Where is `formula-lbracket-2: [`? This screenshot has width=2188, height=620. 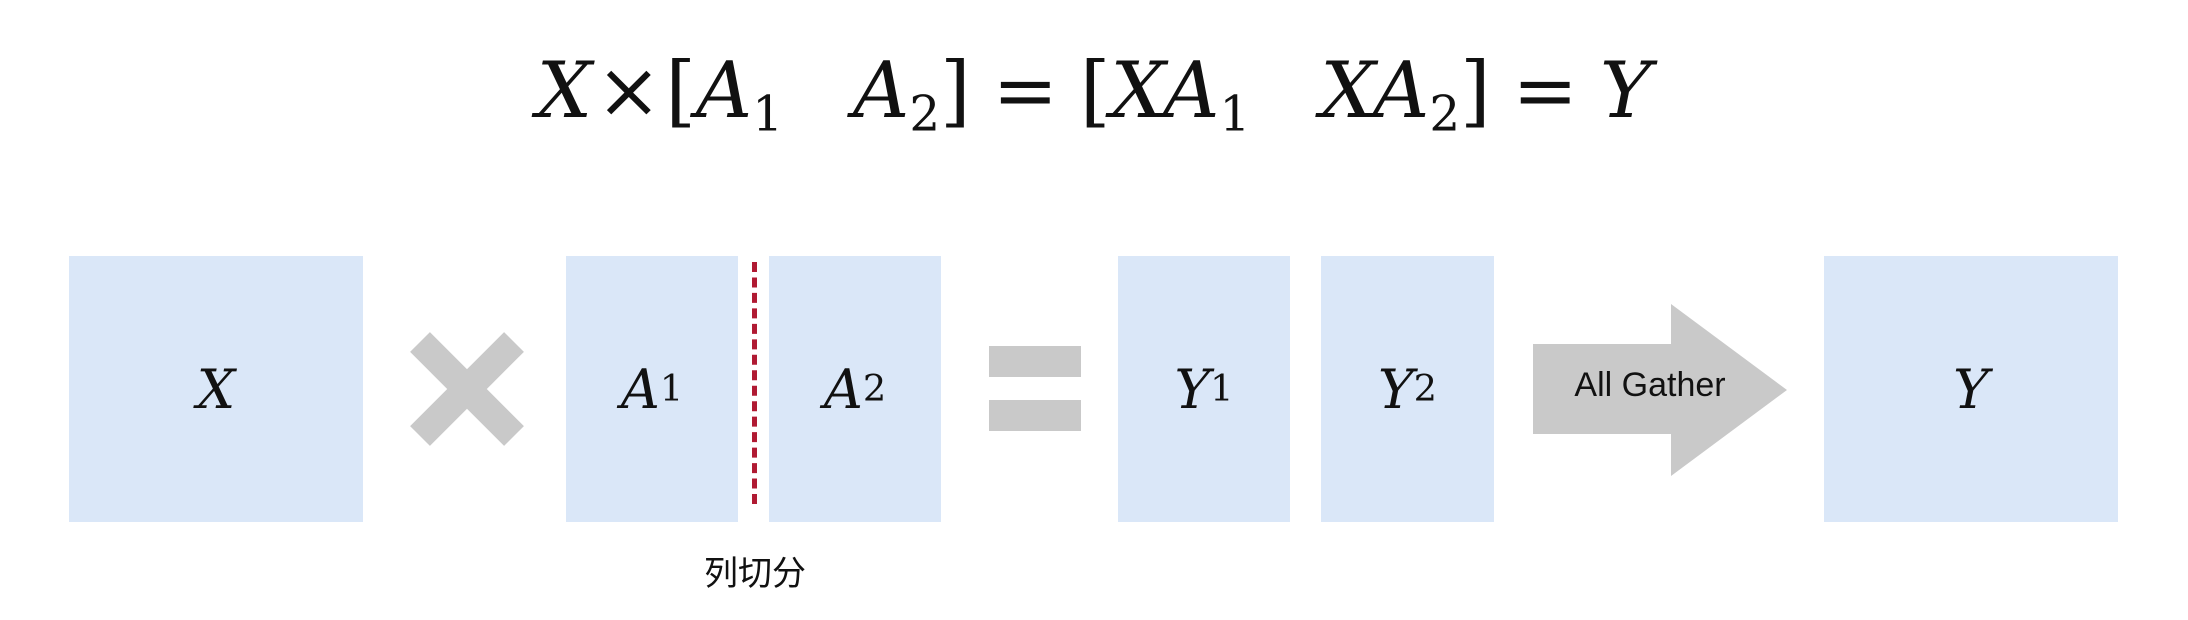
formula-lbracket-2: [ is located at coordinates (1095, 91).